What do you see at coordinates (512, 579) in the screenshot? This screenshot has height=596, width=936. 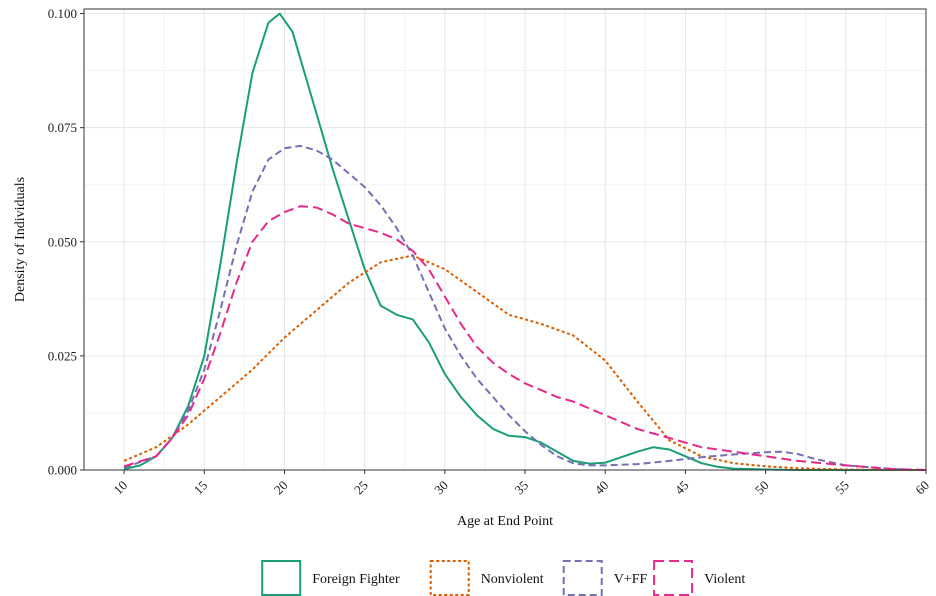 I see `legend-label-nonviolent: Nonviolent` at bounding box center [512, 579].